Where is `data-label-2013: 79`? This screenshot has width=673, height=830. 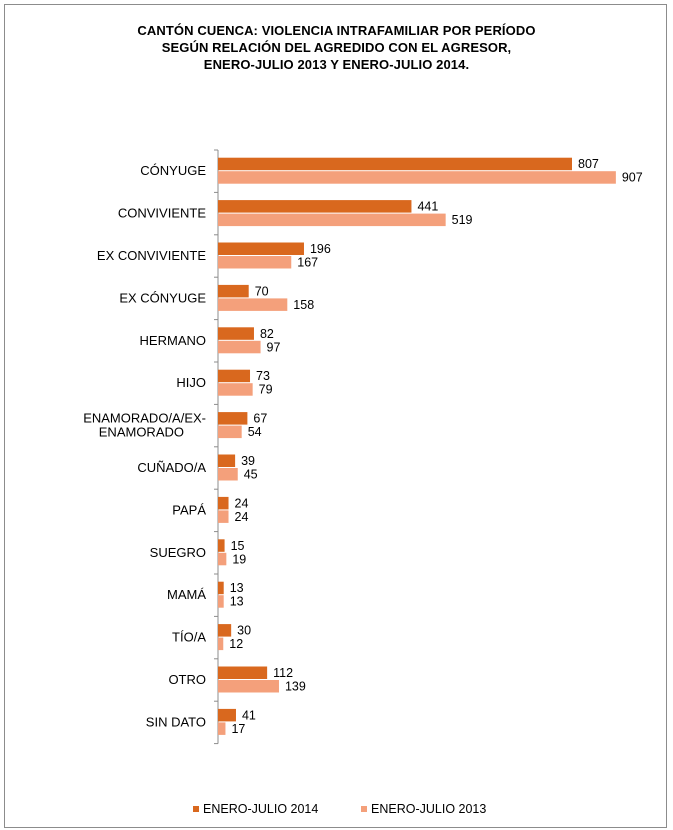 data-label-2013: 79 is located at coordinates (266, 390).